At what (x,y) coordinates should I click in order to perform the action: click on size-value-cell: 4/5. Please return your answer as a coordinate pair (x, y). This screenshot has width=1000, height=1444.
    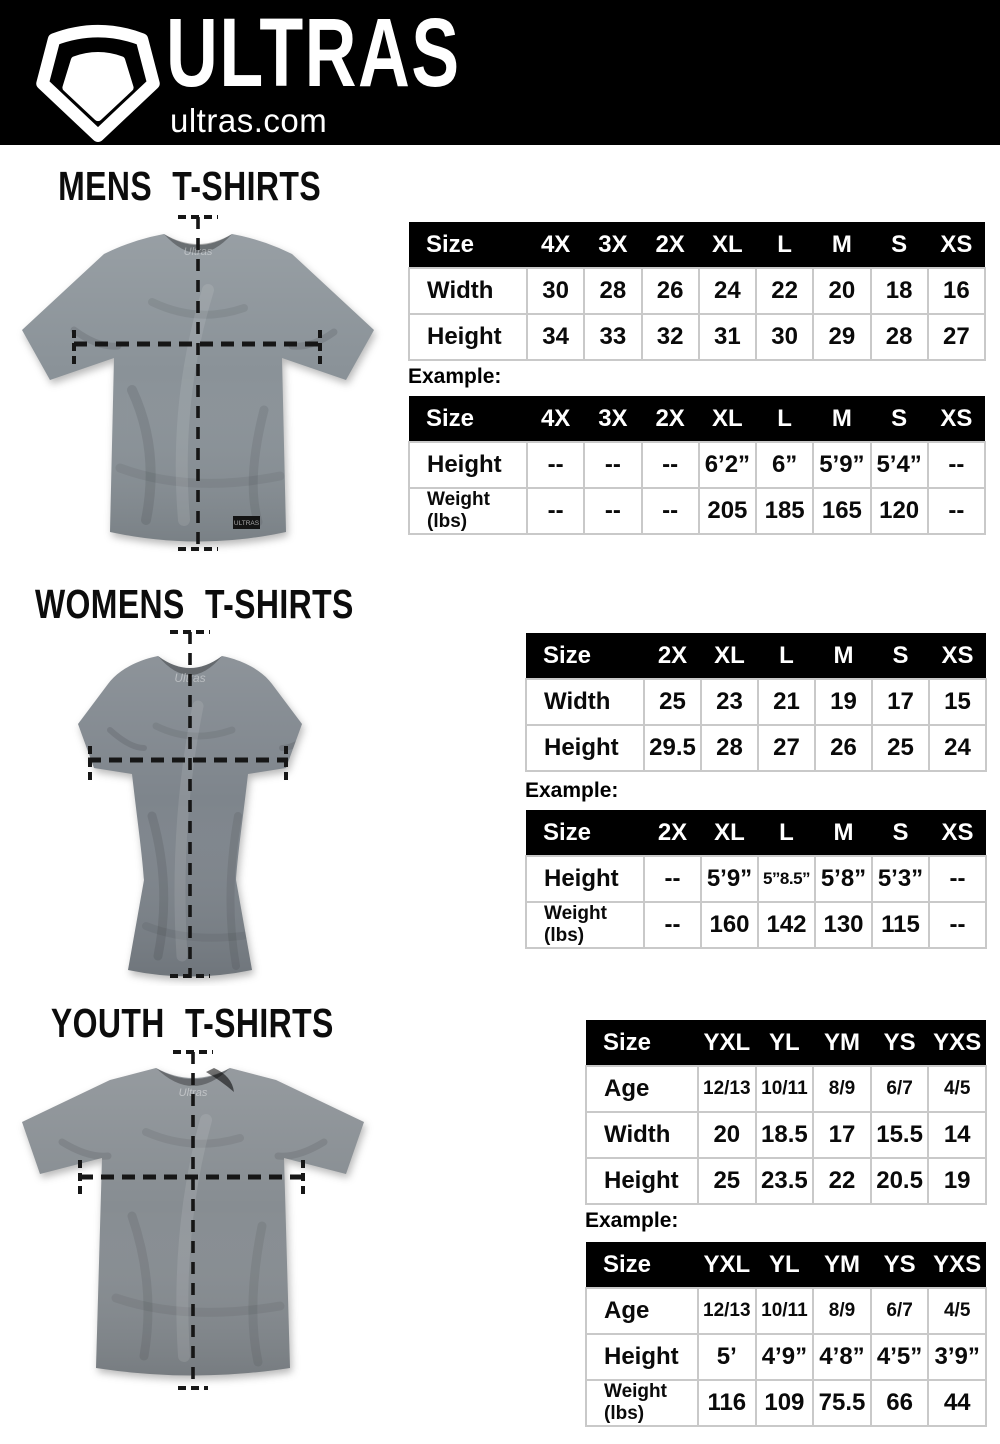
    Looking at the image, I should click on (957, 1089).